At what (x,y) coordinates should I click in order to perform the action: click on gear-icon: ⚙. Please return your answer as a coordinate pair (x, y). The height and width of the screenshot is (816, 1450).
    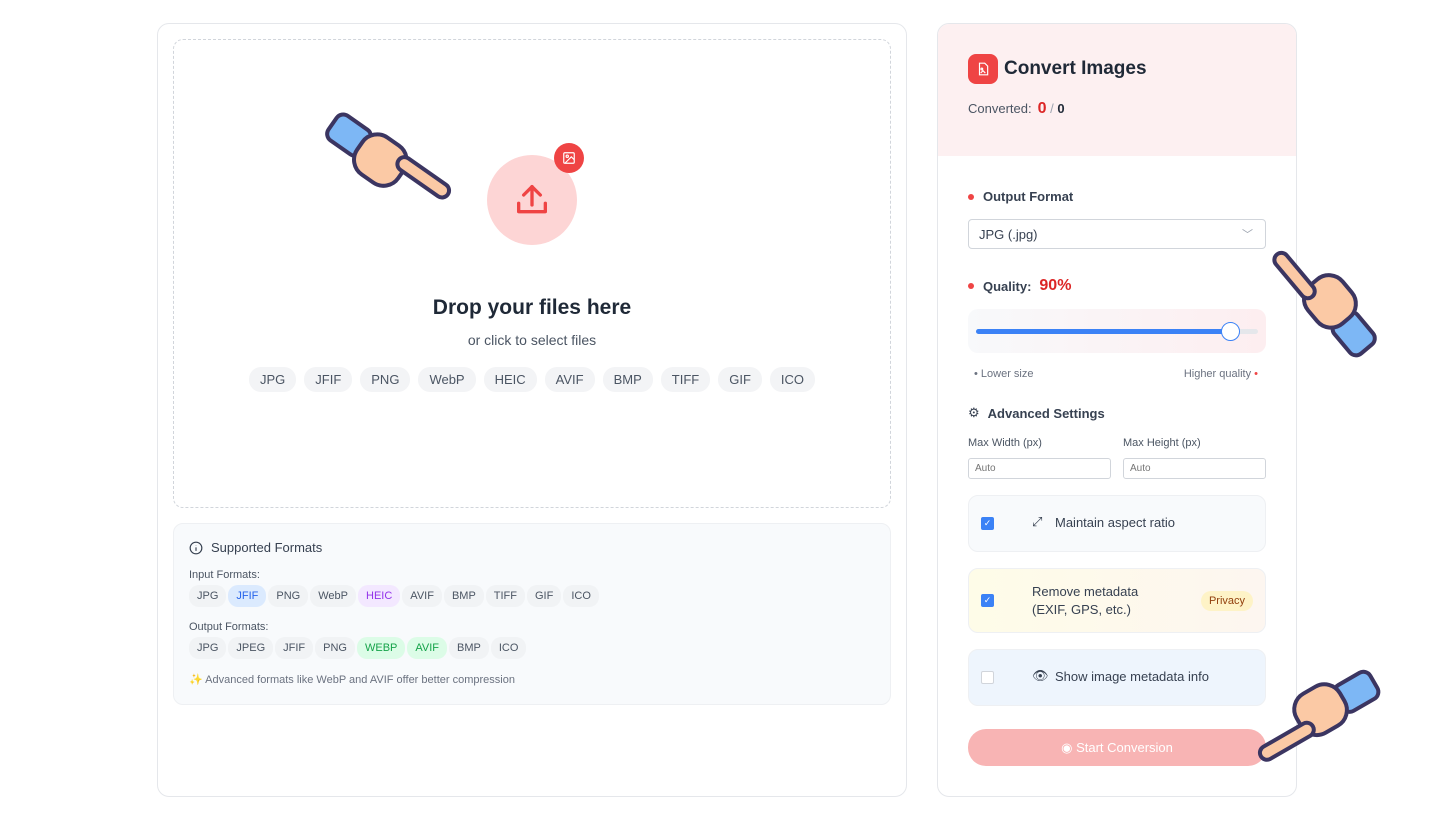
    Looking at the image, I should click on (974, 412).